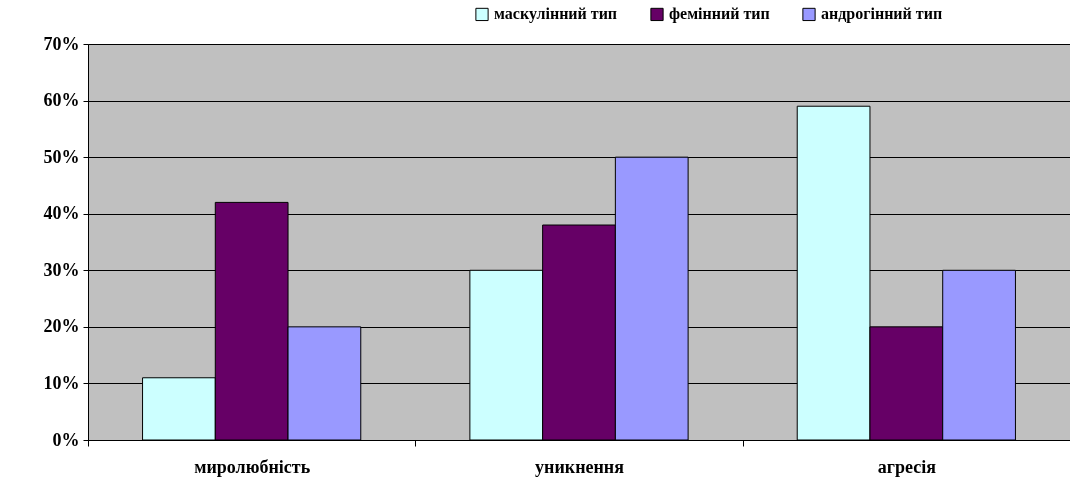  Describe the element at coordinates (580, 466) in the screenshot. I see `x-tick-label: уникнення` at that location.